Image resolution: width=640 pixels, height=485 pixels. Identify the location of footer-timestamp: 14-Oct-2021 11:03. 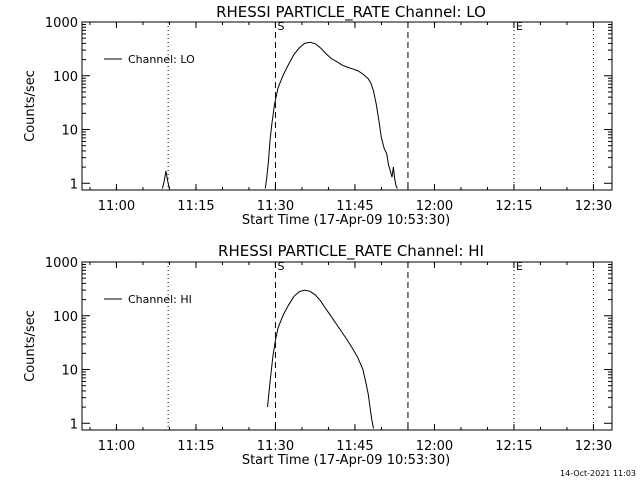
(598, 473).